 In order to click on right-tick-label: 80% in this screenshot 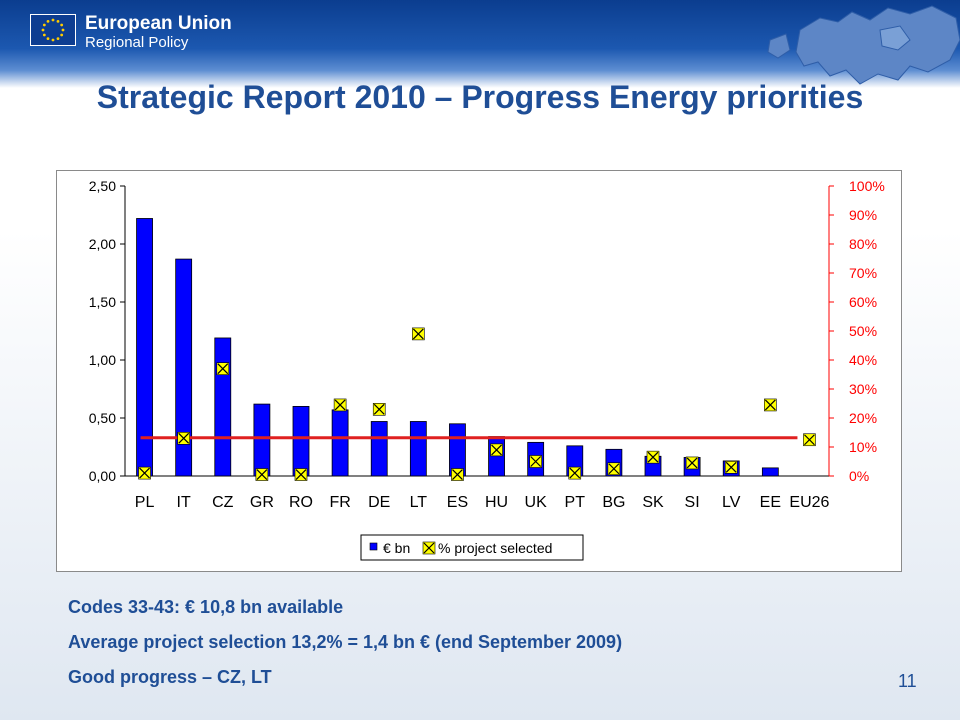, I will do `click(863, 244)`.